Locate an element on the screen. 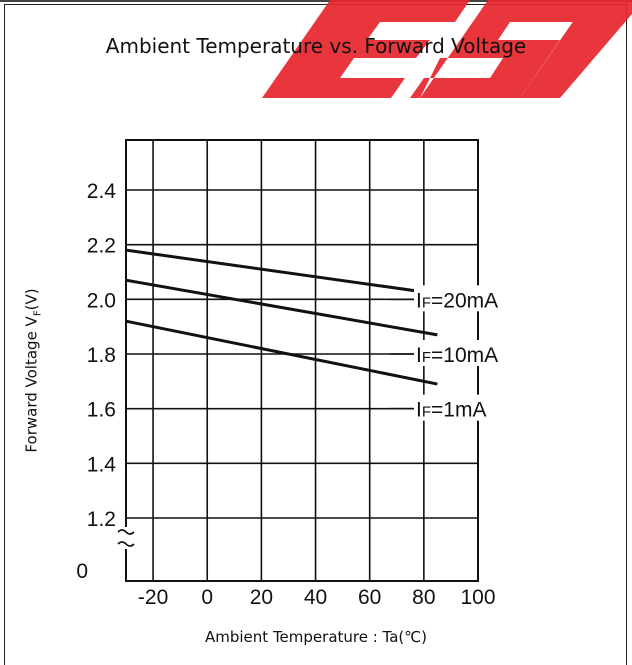 The width and height of the screenshot is (632, 665). y-tick-label: 1.2 is located at coordinates (101, 519).